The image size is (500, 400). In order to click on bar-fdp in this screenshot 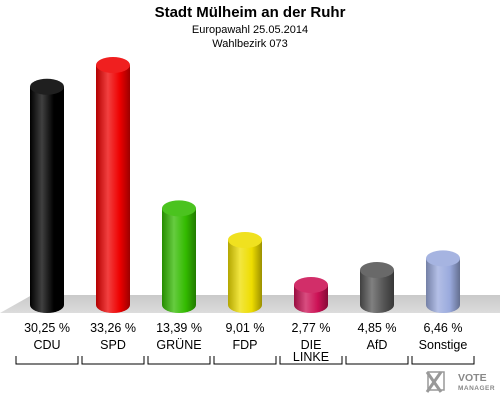, I will do `click(245, 272)`.